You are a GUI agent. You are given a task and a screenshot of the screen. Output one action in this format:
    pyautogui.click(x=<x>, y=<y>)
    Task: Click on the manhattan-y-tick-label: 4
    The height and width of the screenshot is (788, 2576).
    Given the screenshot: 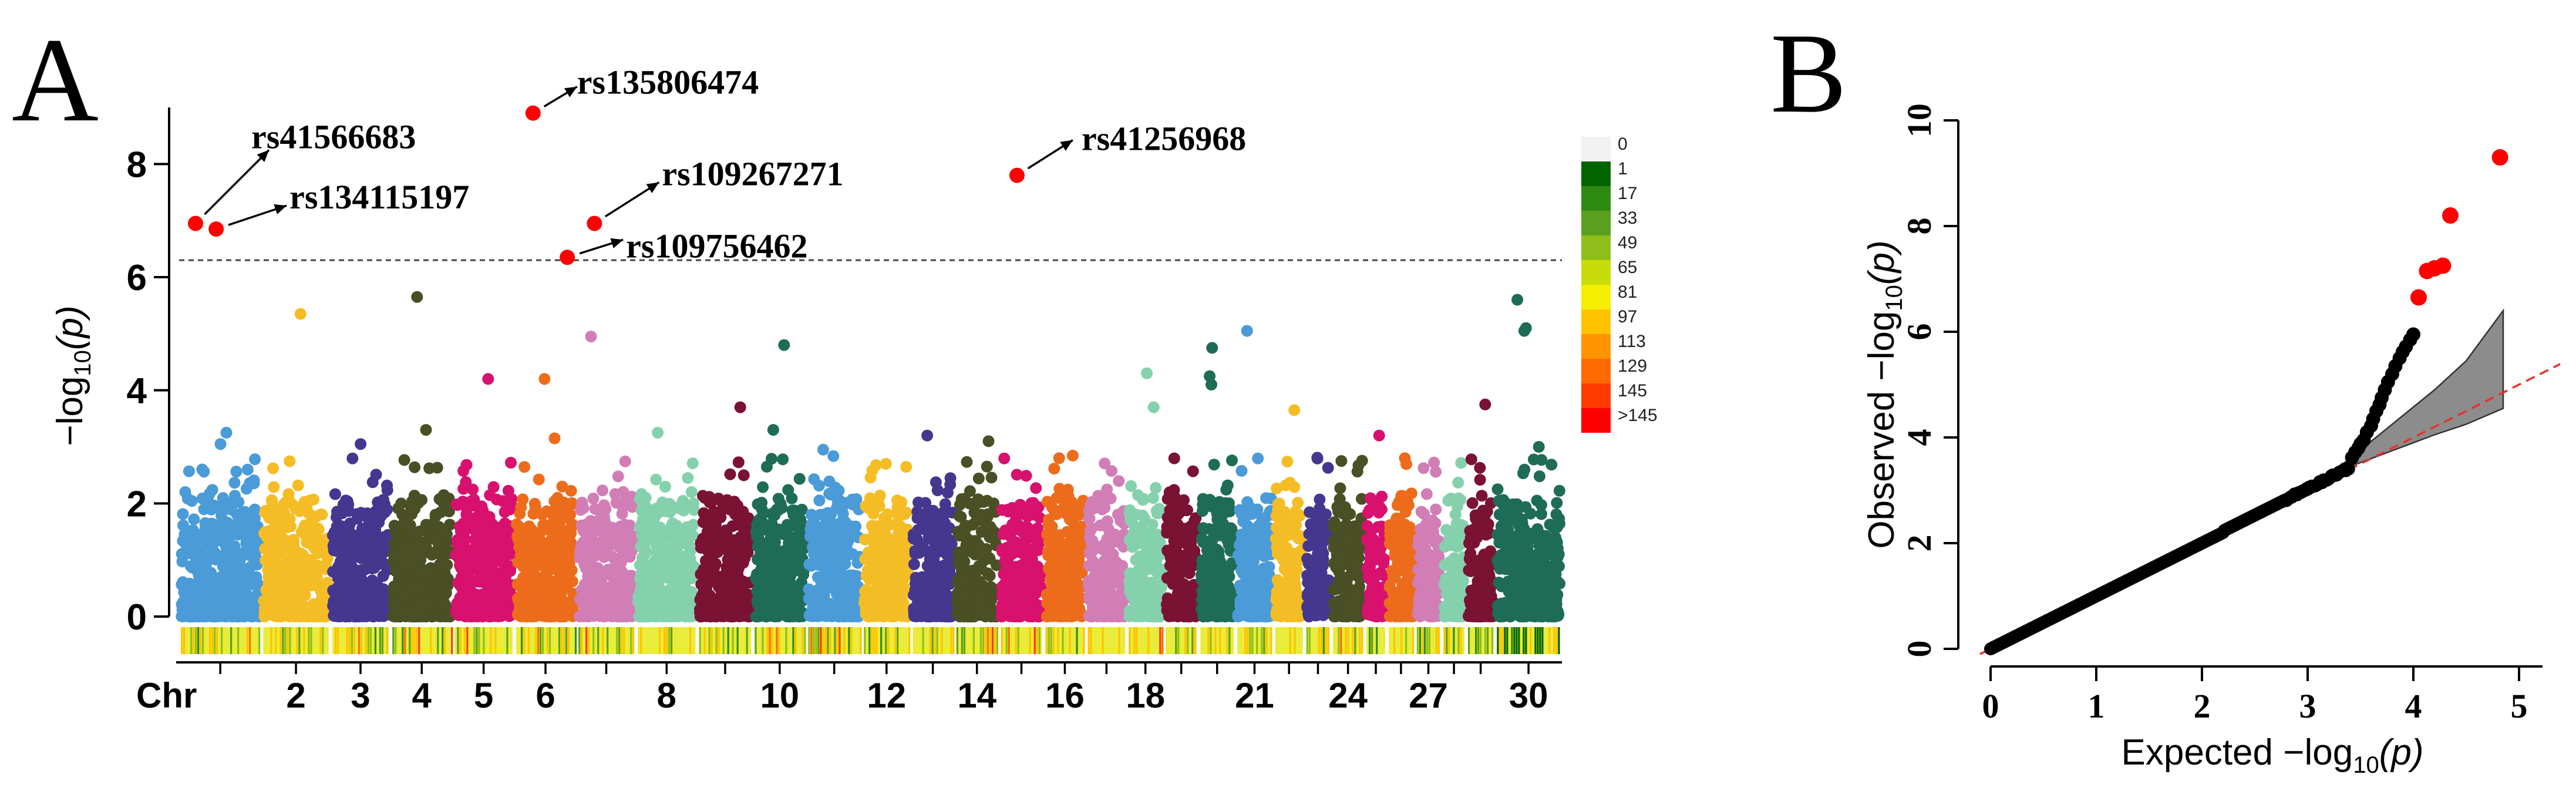 What is the action you would take?
    pyautogui.click(x=137, y=392)
    